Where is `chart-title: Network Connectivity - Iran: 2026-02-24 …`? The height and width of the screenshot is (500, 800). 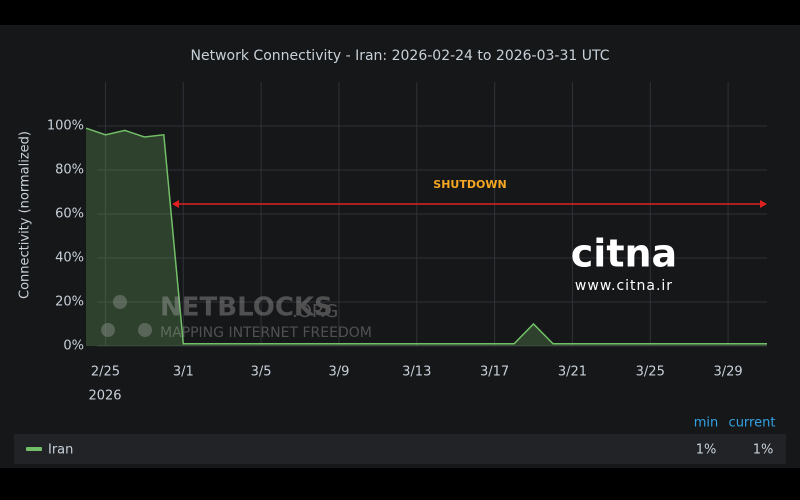
chart-title: Network Connectivity - Iran: 2026-02-24 … is located at coordinates (400, 56).